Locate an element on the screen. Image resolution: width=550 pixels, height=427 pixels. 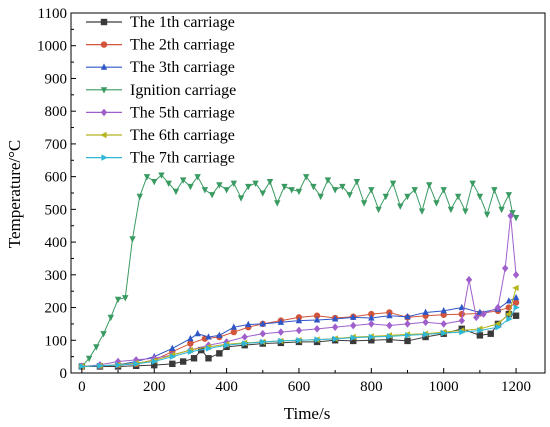
y-tick-label: 0 is located at coordinates (64, 374).